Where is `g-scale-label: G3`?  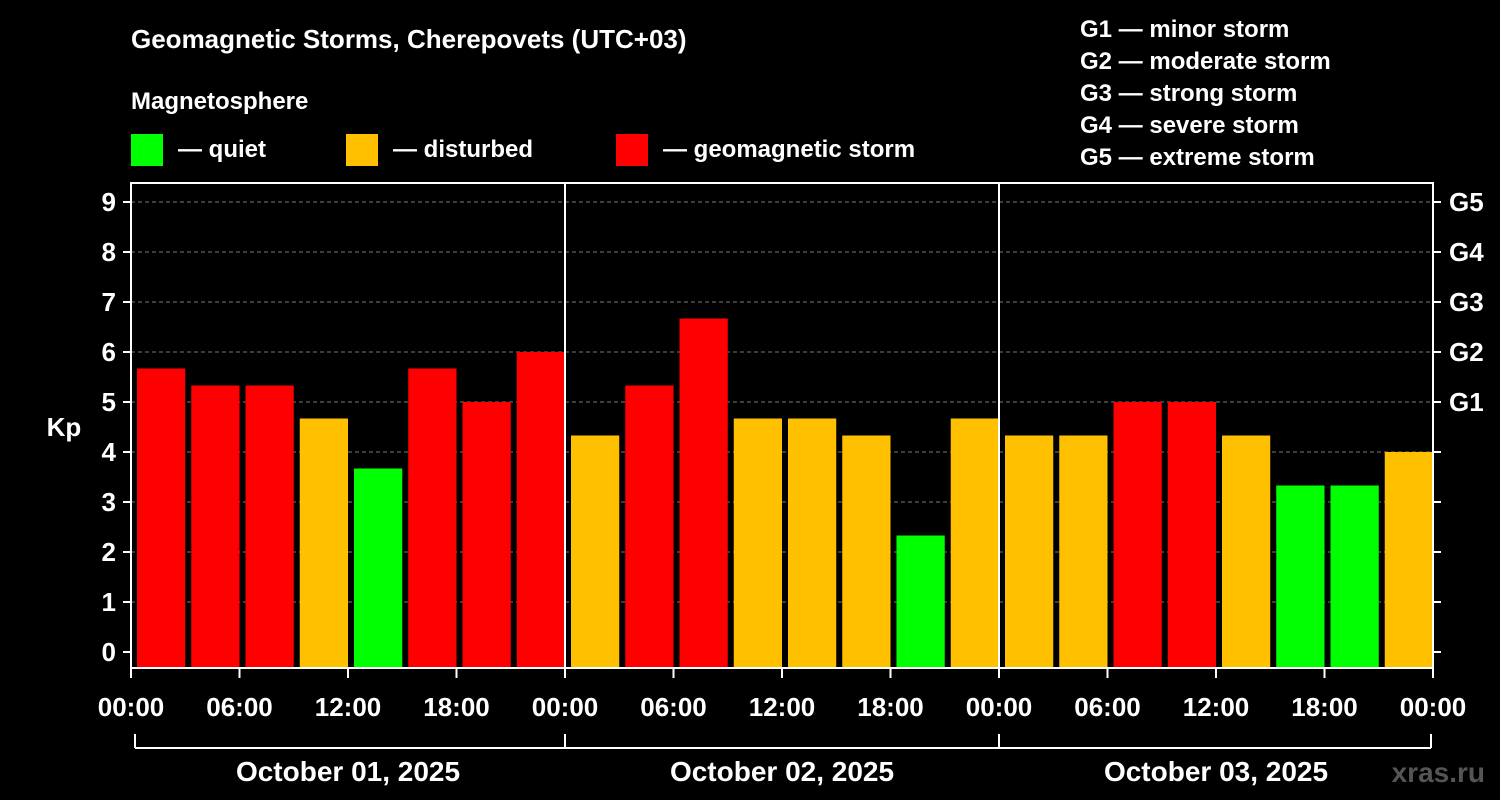 g-scale-label: G3 is located at coordinates (1466, 302).